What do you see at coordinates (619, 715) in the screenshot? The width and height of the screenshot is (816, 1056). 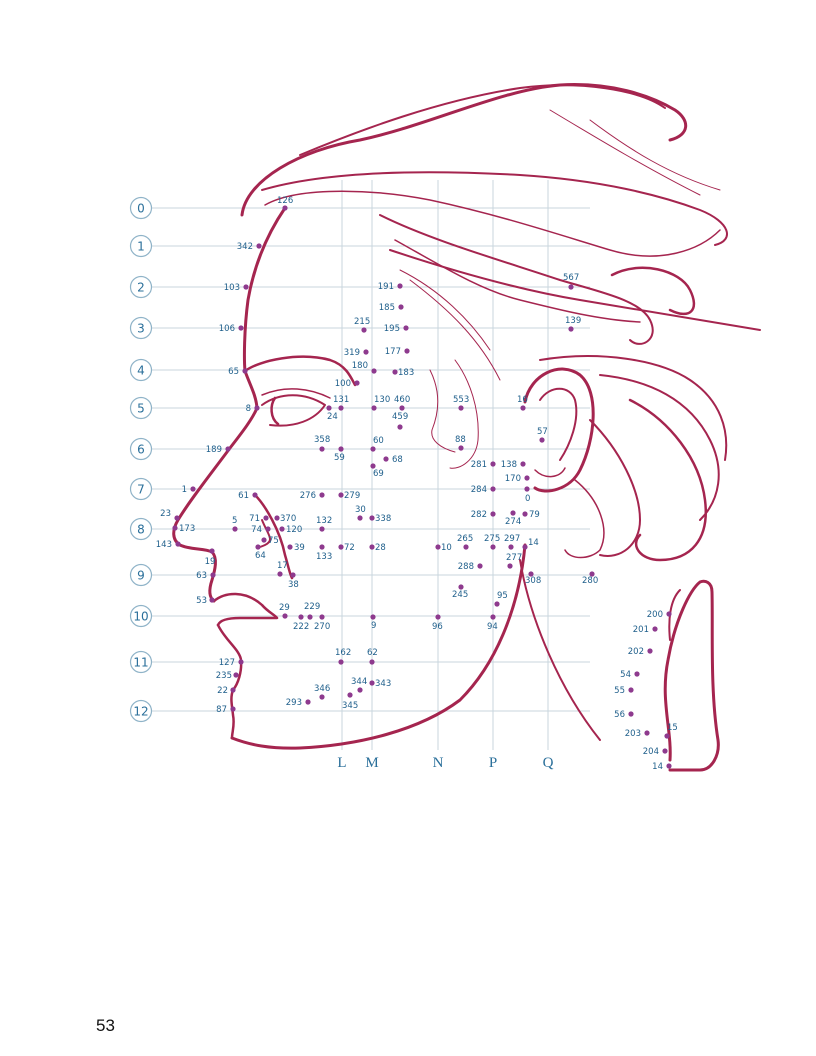 I see `ear-point-label: 56` at bounding box center [619, 715].